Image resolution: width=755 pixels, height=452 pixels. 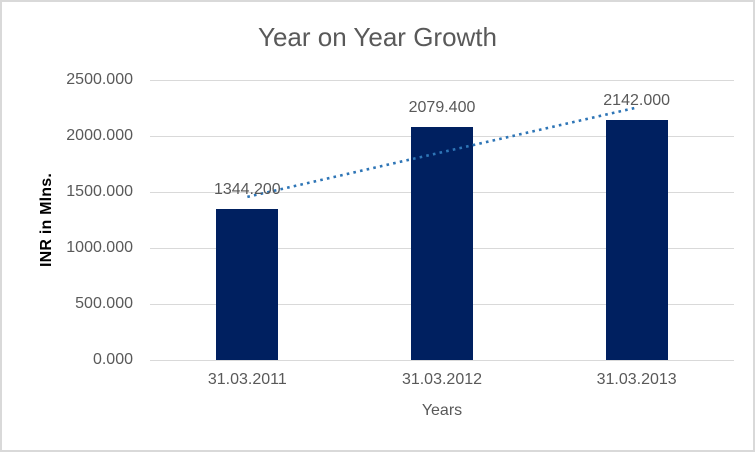 I want to click on y-tick-label: 500.000, so click(x=104, y=303).